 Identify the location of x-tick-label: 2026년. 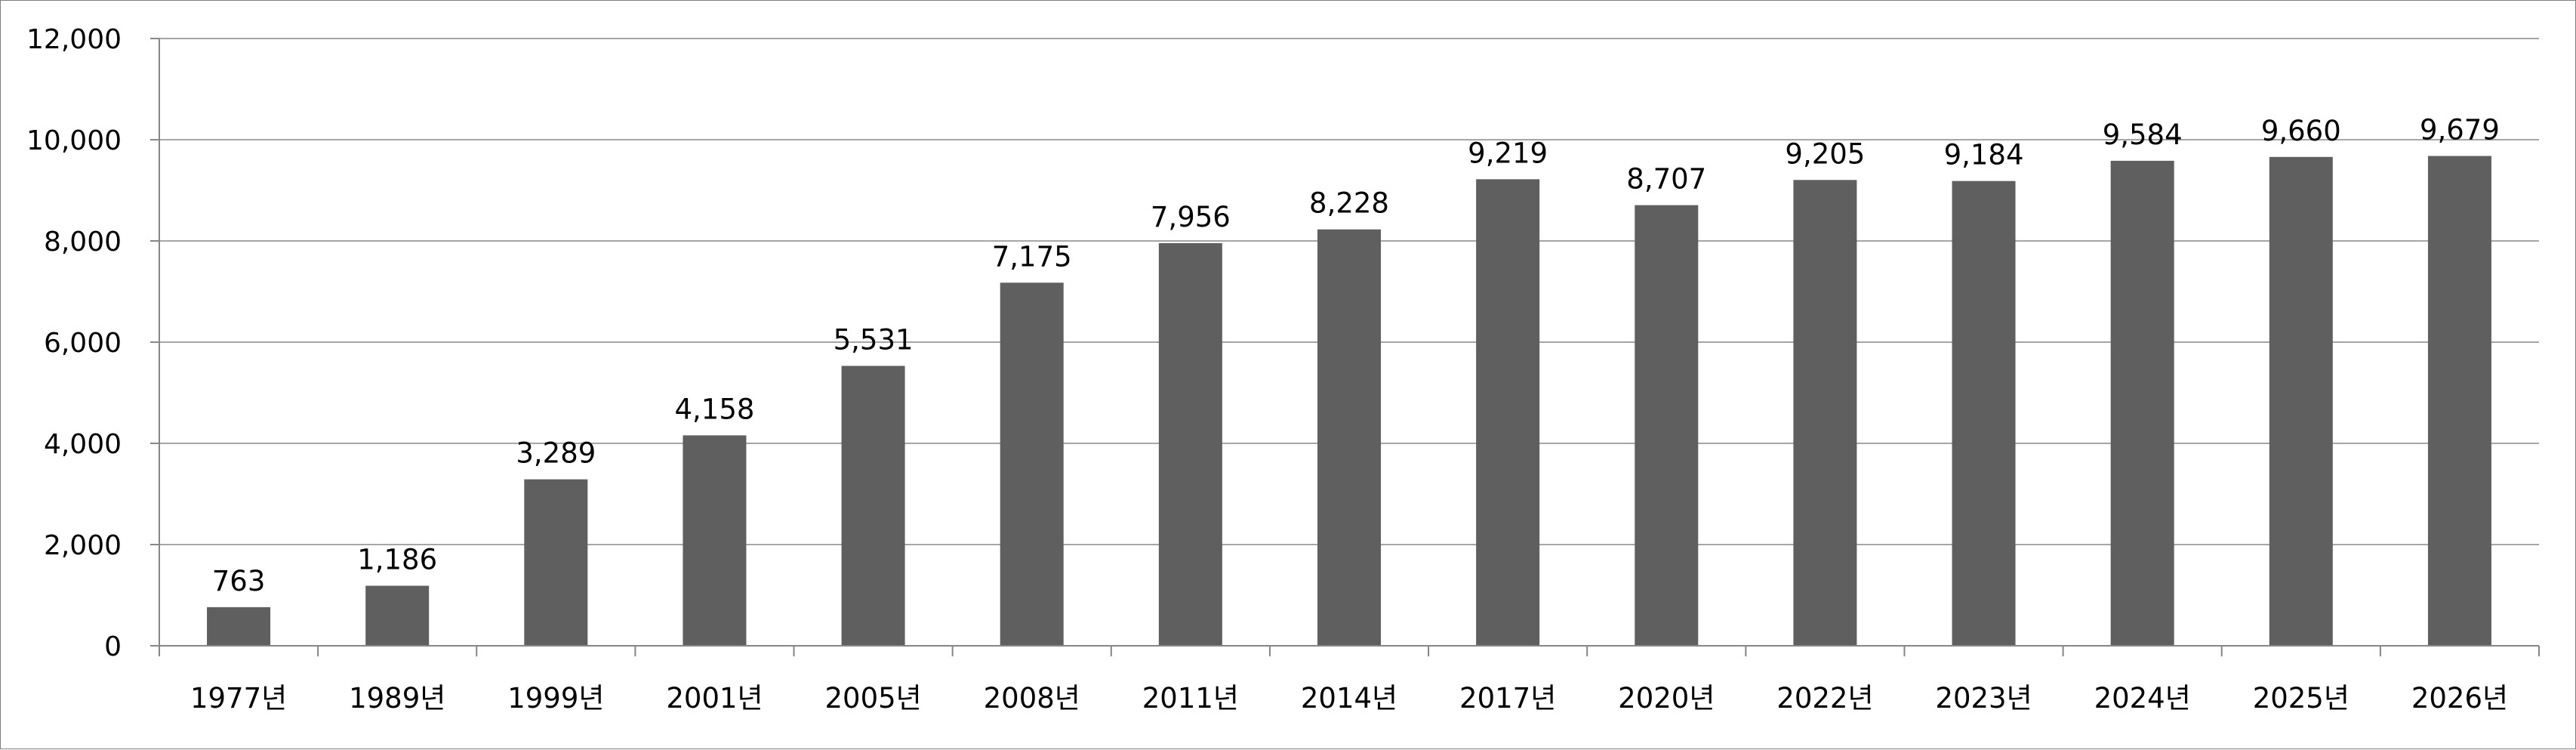
(2459, 699).